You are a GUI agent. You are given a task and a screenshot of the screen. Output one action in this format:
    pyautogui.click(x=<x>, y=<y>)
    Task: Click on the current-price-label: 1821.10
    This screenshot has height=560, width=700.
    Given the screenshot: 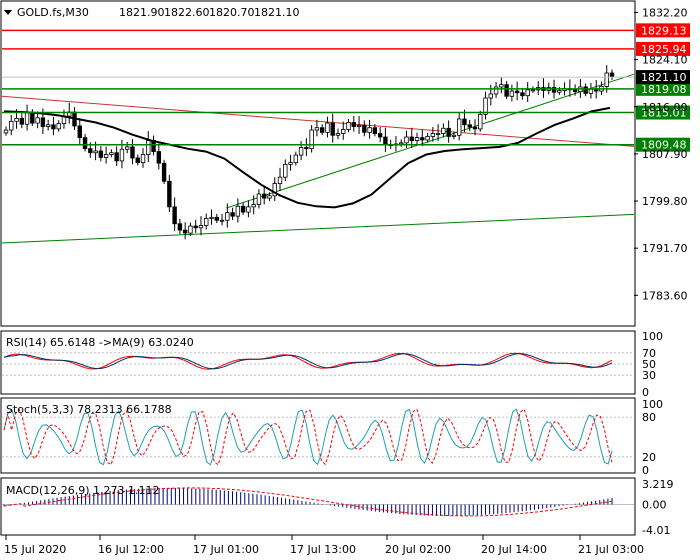 What is the action you would take?
    pyautogui.click(x=664, y=77)
    